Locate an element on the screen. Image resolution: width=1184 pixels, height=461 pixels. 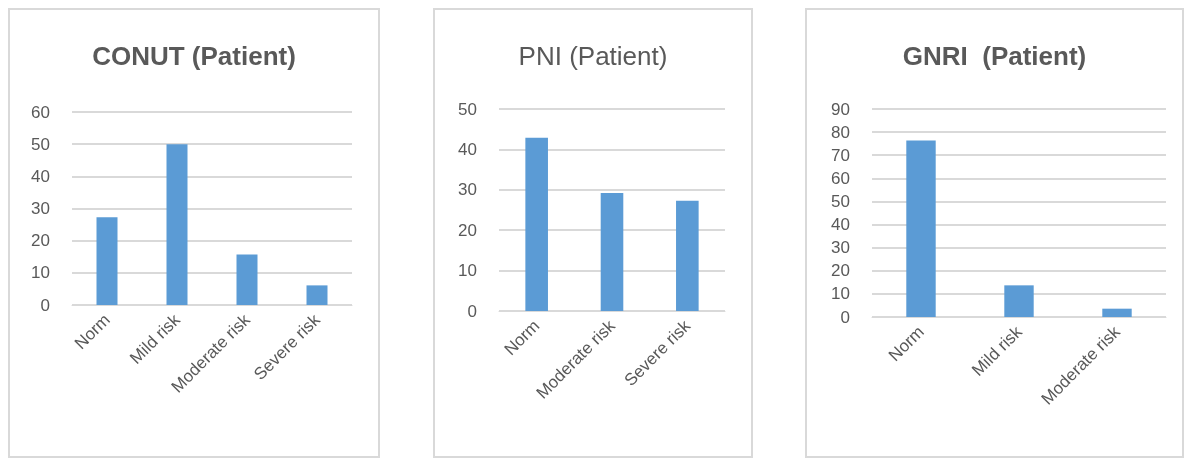
y-tick-label: 70 is located at coordinates (840, 155).